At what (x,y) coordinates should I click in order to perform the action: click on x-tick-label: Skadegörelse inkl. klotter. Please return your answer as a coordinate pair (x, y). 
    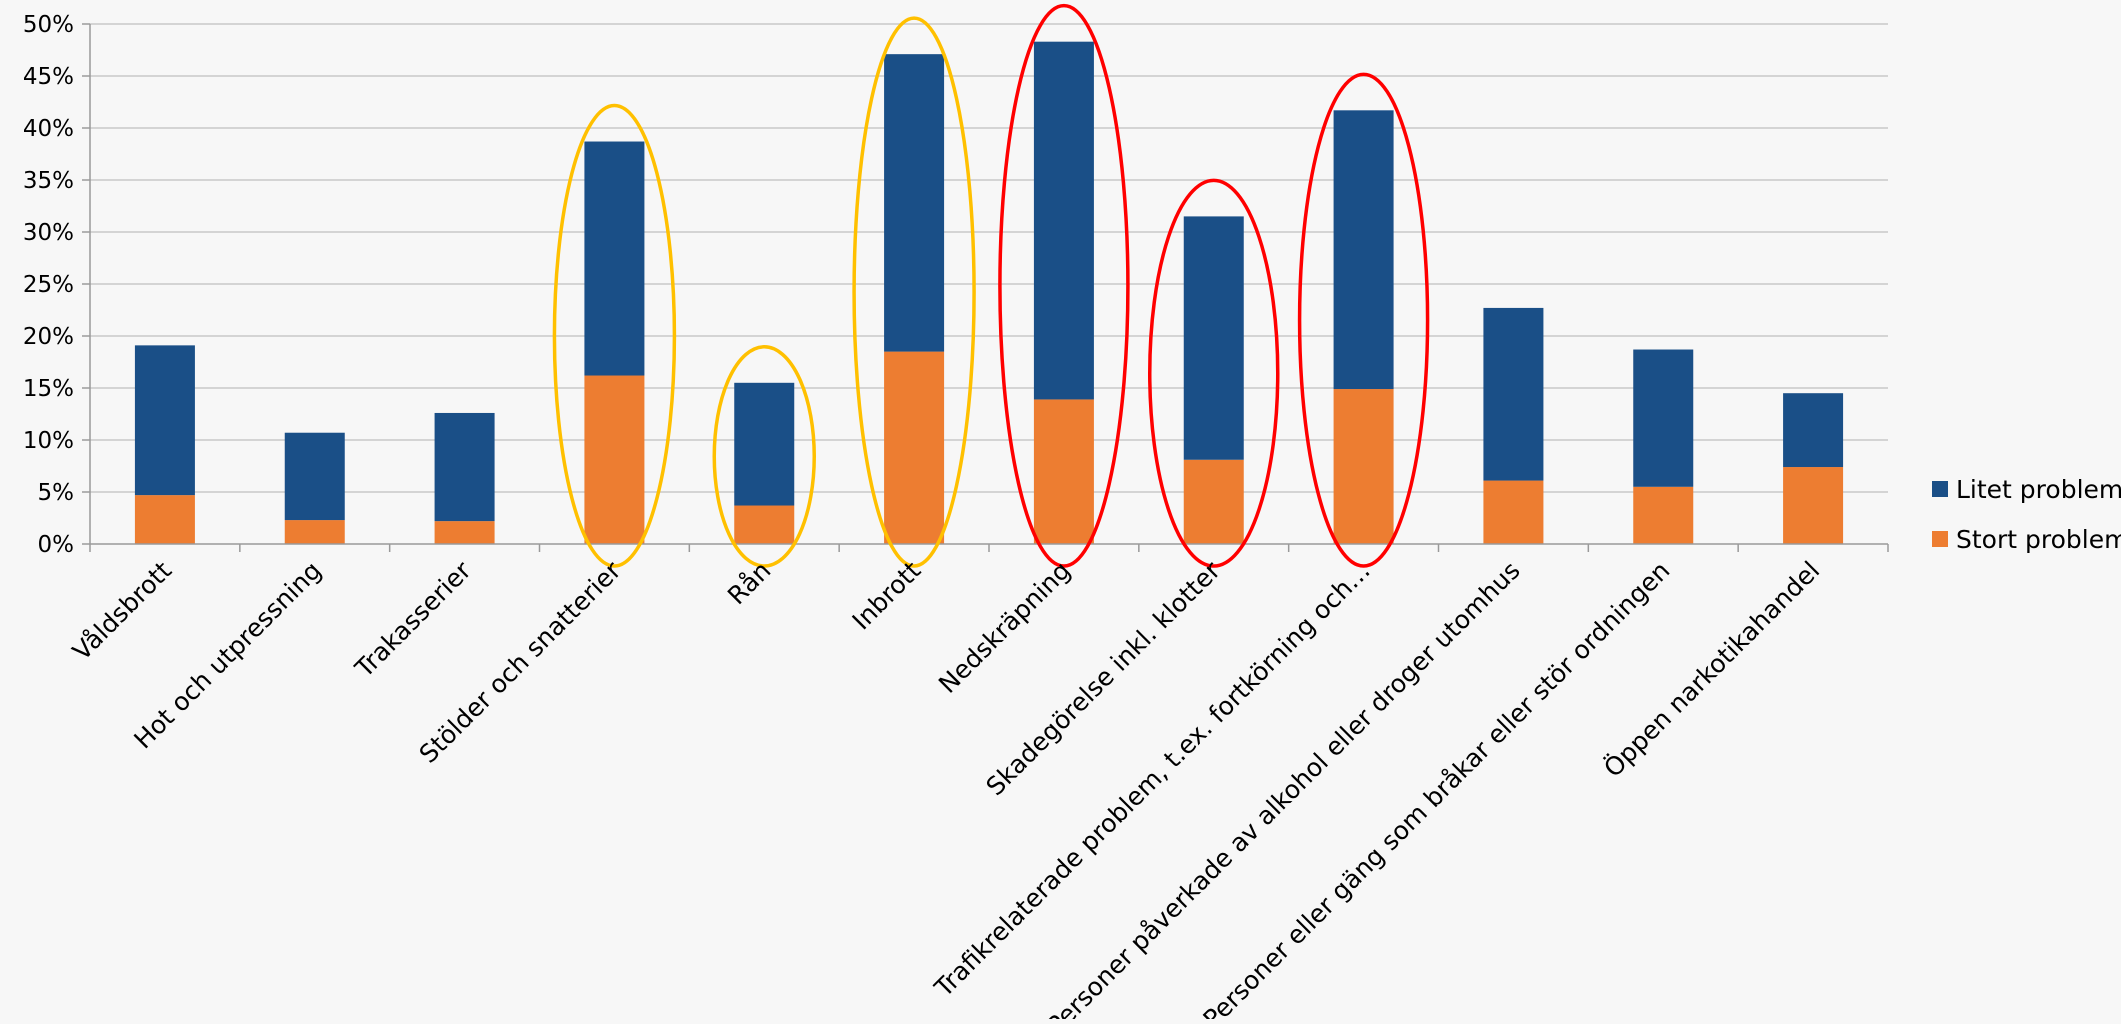
    Looking at the image, I should click on (1104, 678).